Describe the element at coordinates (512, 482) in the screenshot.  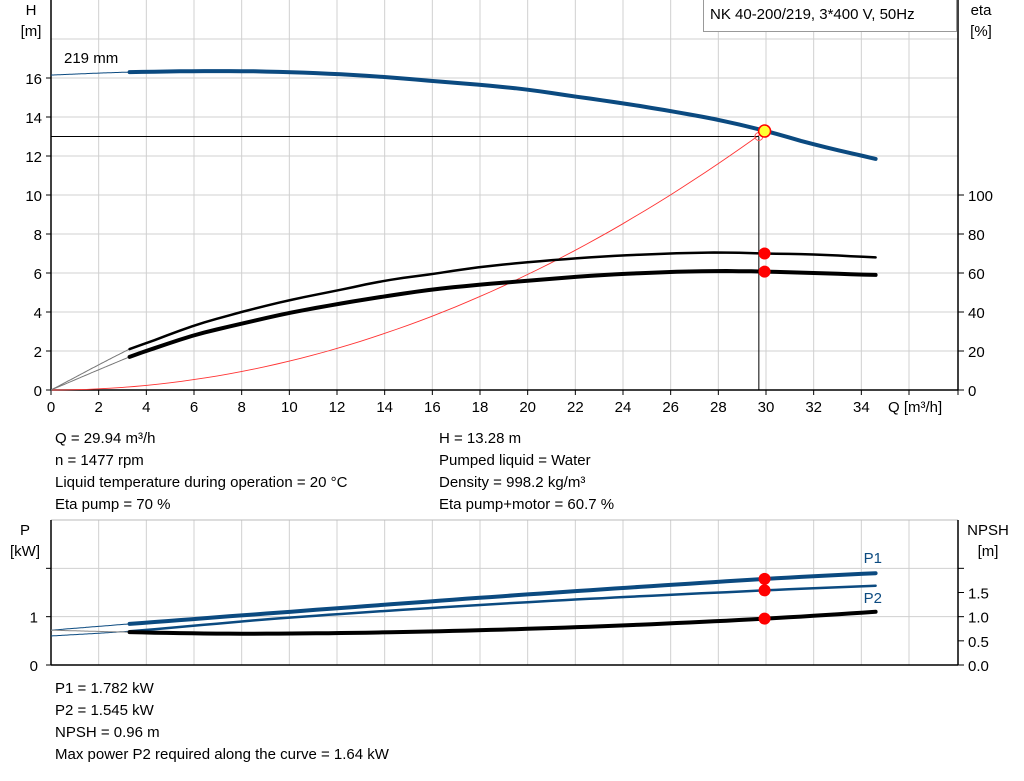
I see `info-density: Density = 998.2 kg/m³` at that location.